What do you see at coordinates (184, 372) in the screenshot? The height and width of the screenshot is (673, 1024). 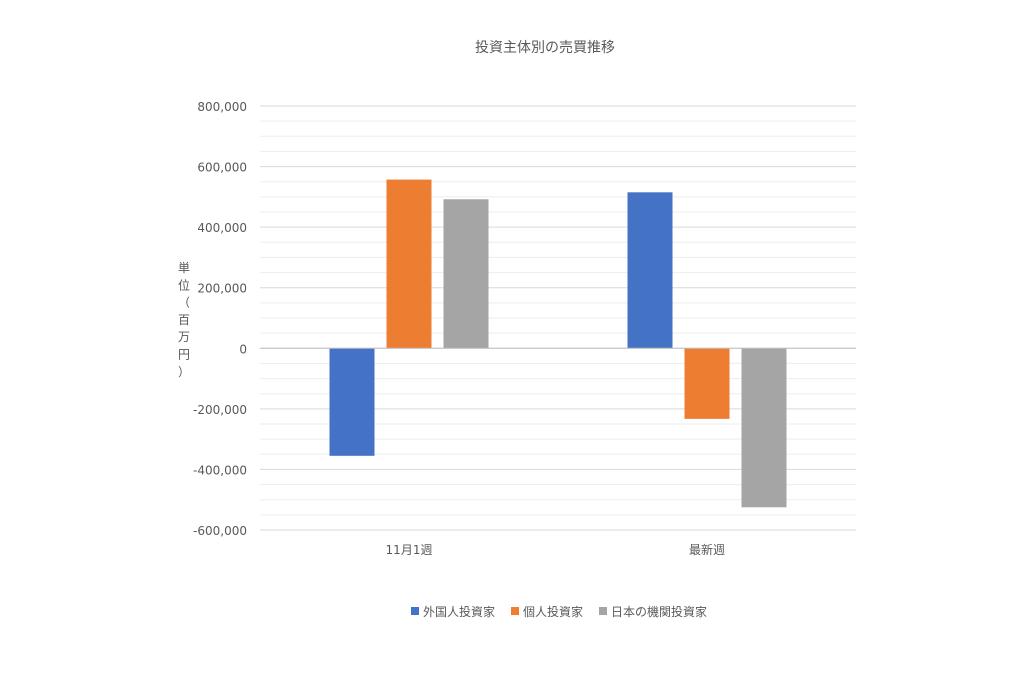 I see `y-axis-label-char: ）` at bounding box center [184, 372].